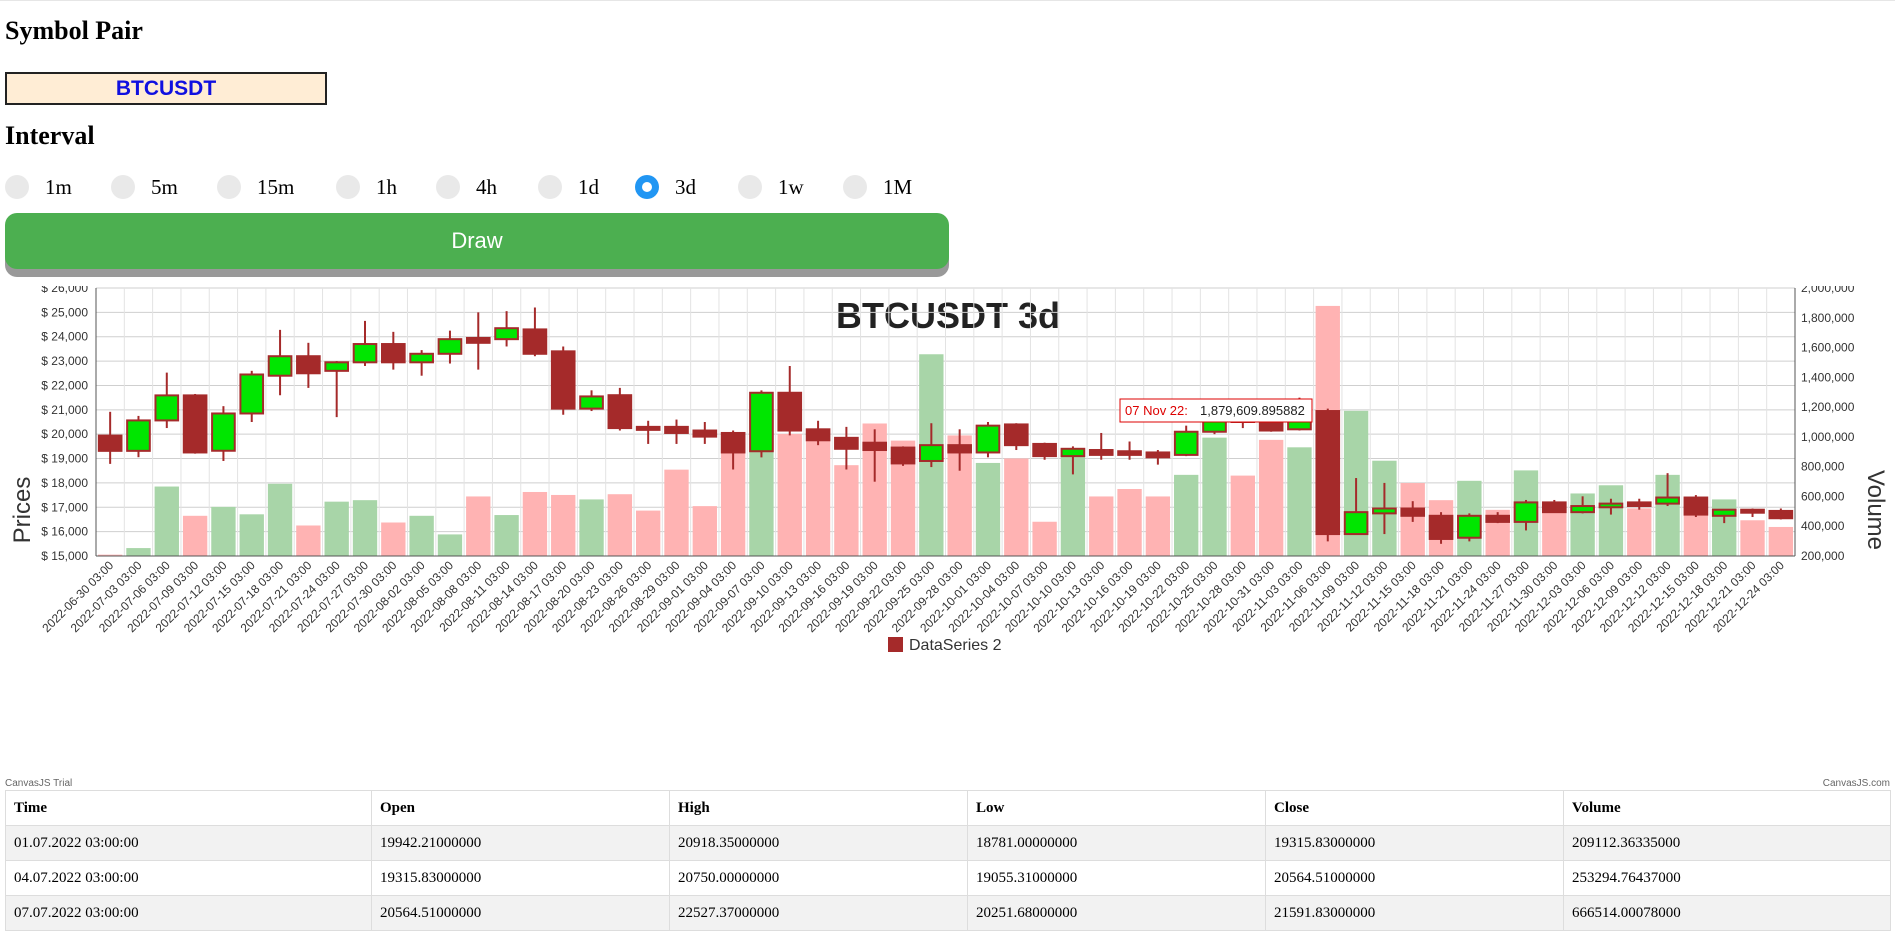 This screenshot has height=933, width=1895. I want to click on radio-1h: 1h, so click(366, 187).